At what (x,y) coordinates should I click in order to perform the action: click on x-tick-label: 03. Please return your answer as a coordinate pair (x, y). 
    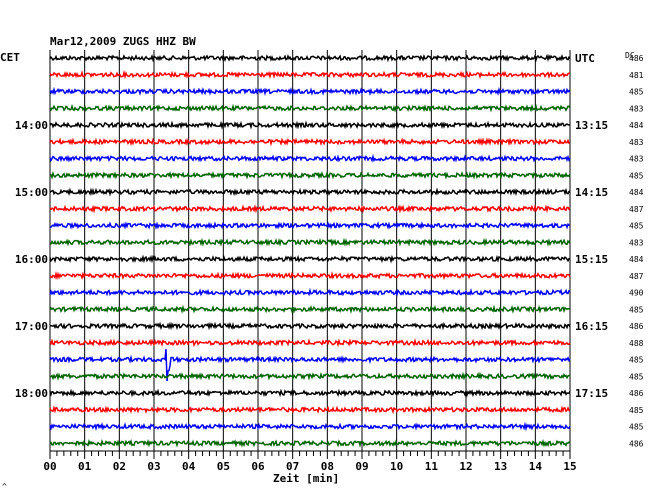
    Looking at the image, I should click on (153, 466).